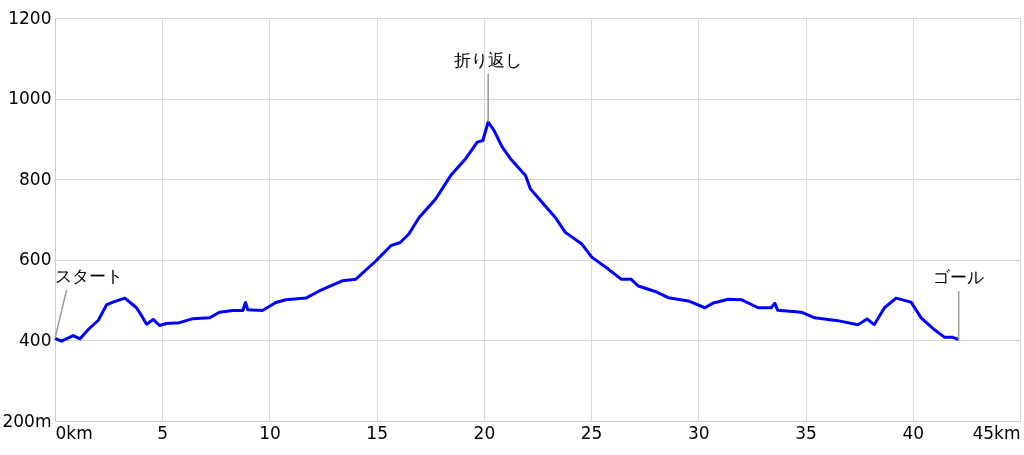 This screenshot has width=1024, height=455. I want to click on annotation: ゴール, so click(959, 277).